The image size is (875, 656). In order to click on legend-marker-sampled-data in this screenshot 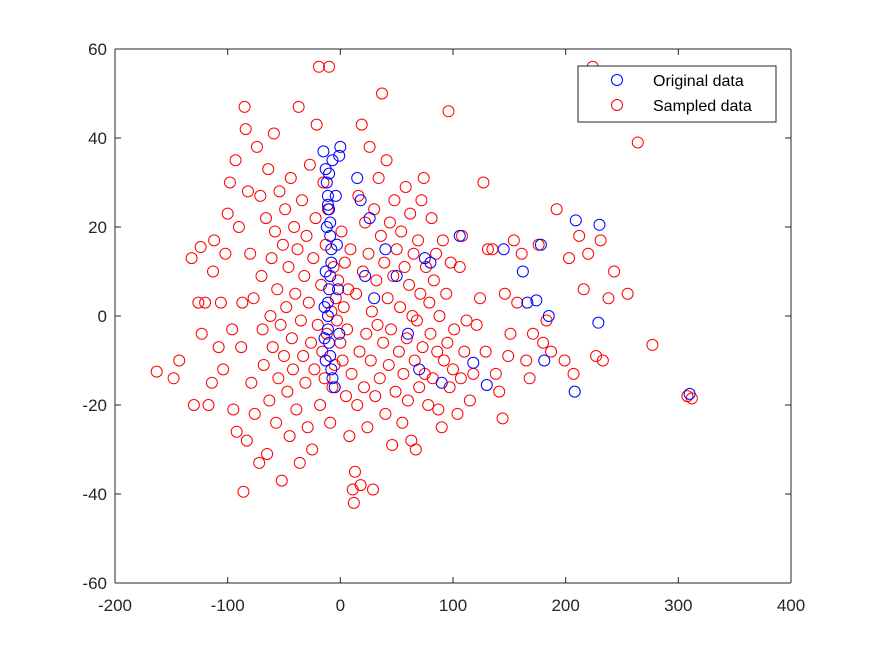, I will do `click(617, 105)`.